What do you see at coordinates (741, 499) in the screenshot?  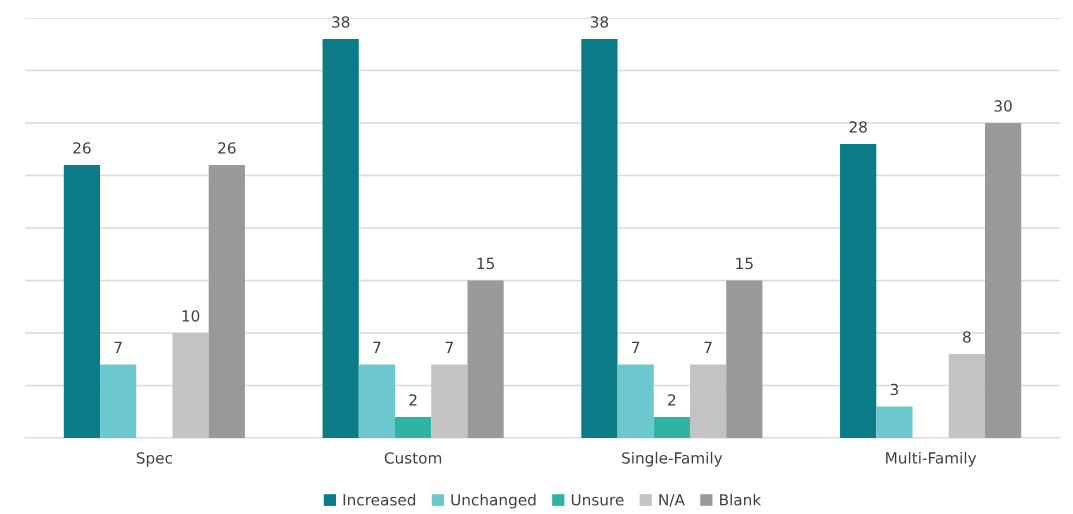 I see `legend-label: Blank` at bounding box center [741, 499].